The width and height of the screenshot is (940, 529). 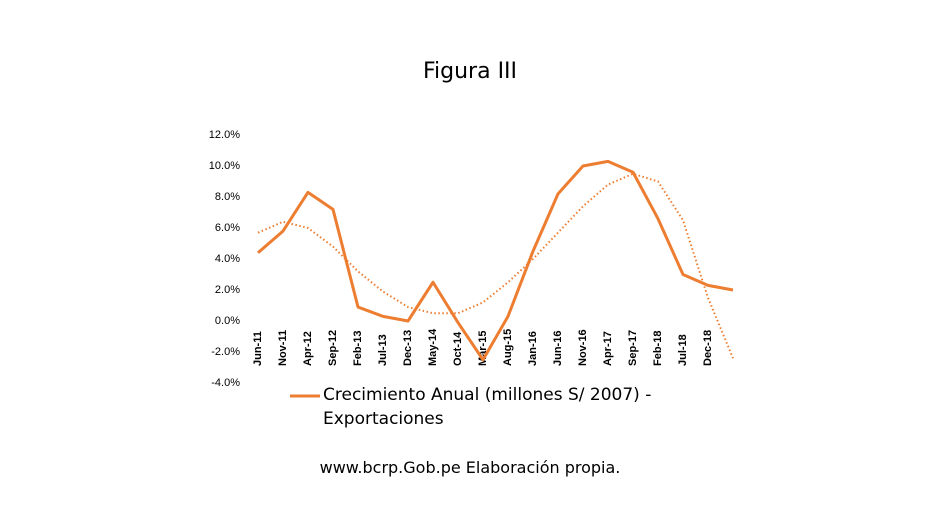 What do you see at coordinates (227, 290) in the screenshot?
I see `y-tick-label: 2.0%` at bounding box center [227, 290].